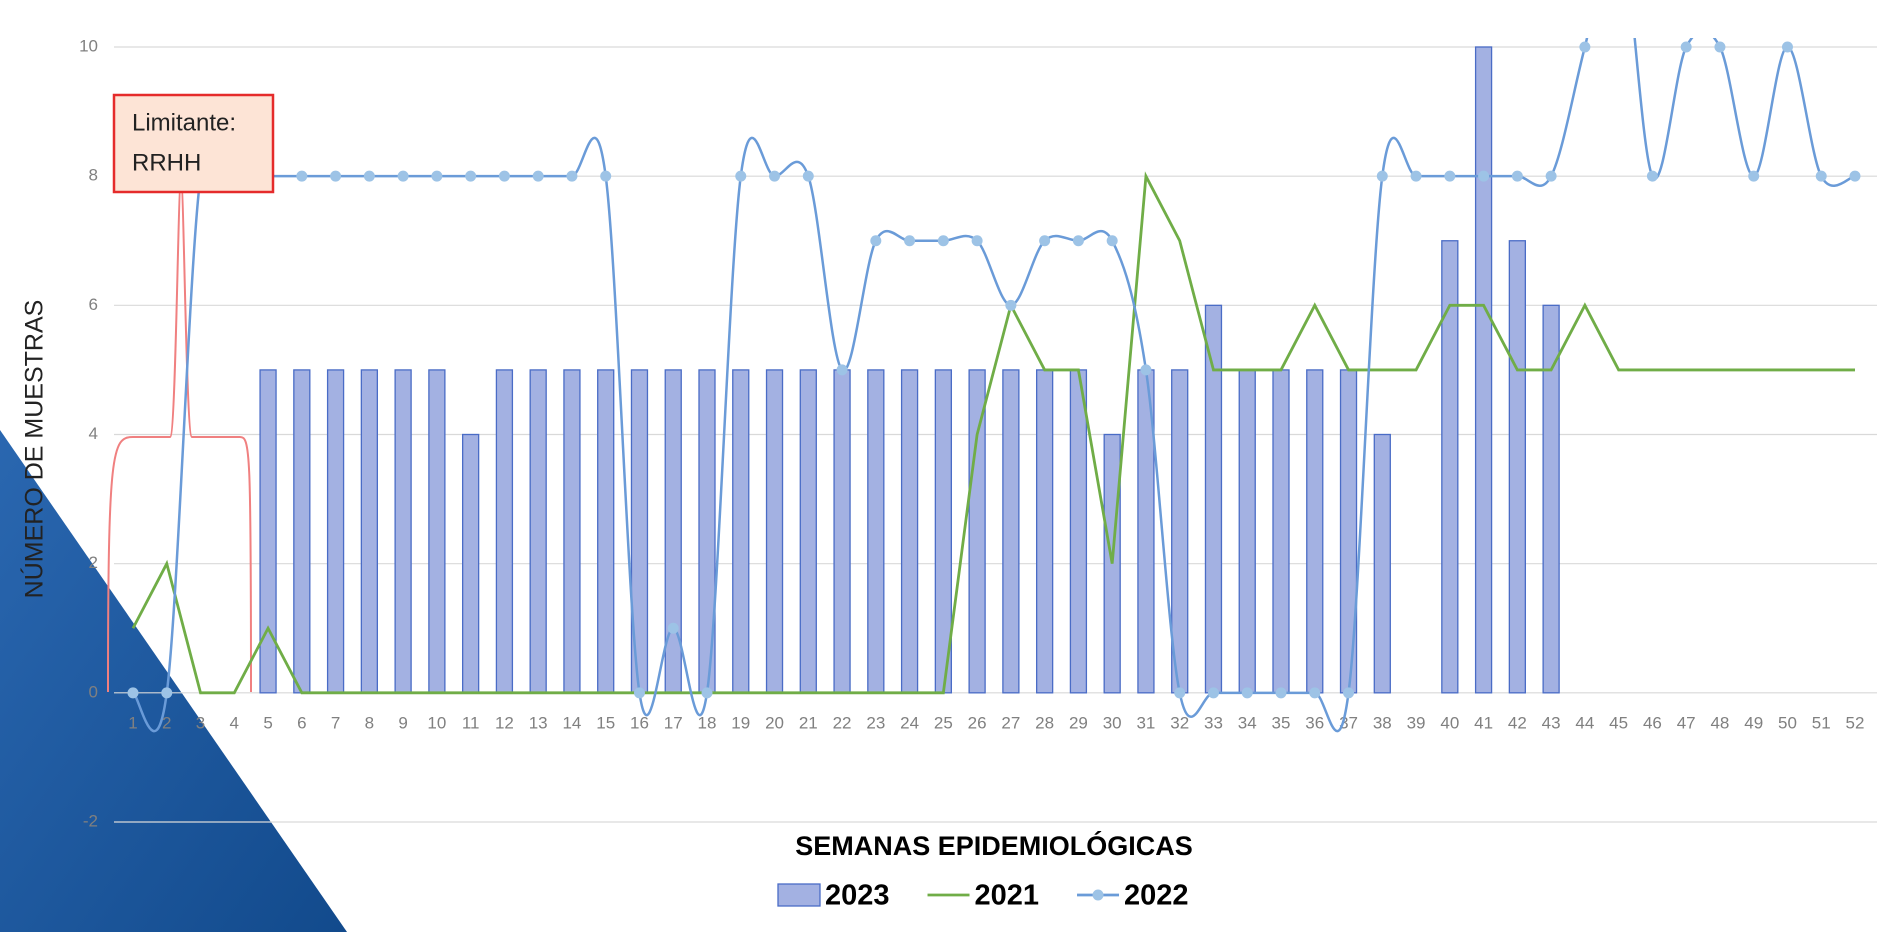 The width and height of the screenshot is (1877, 932). What do you see at coordinates (166, 162) in the screenshot?
I see `annotation-text: RRHH` at bounding box center [166, 162].